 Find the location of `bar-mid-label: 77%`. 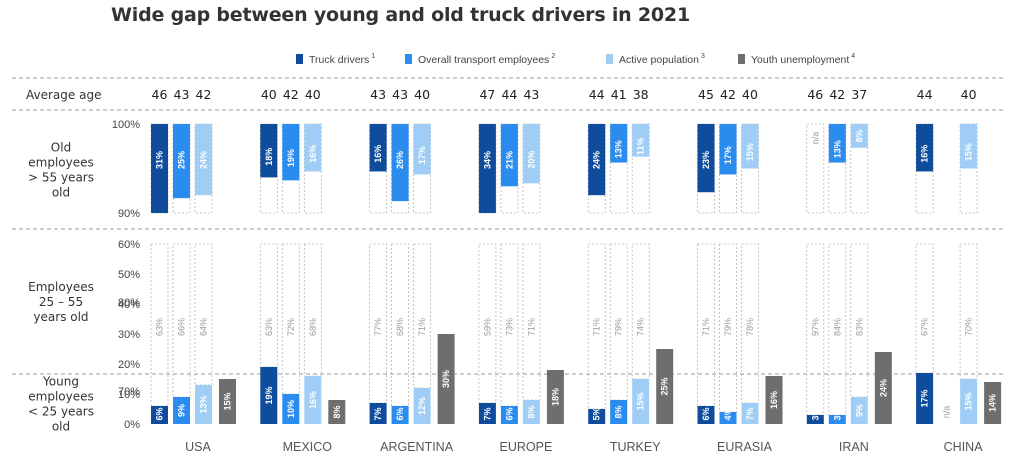

bar-mid-label: 77% is located at coordinates (378, 327).